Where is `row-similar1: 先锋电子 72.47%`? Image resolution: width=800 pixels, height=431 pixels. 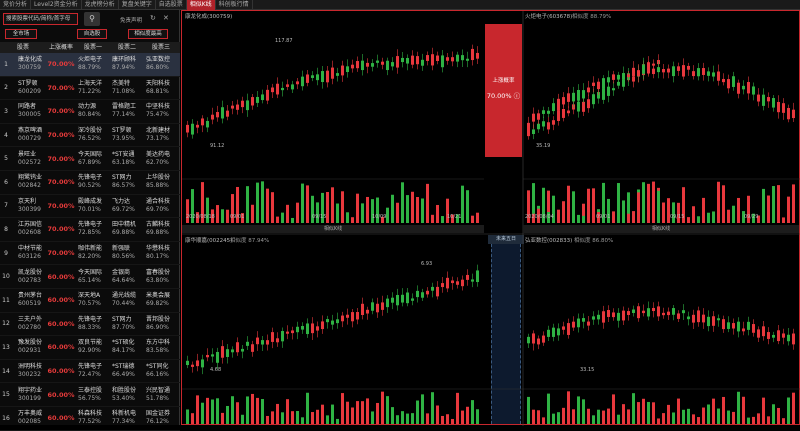 row-similar1: 先锋电子 72.47% is located at coordinates (93, 371).